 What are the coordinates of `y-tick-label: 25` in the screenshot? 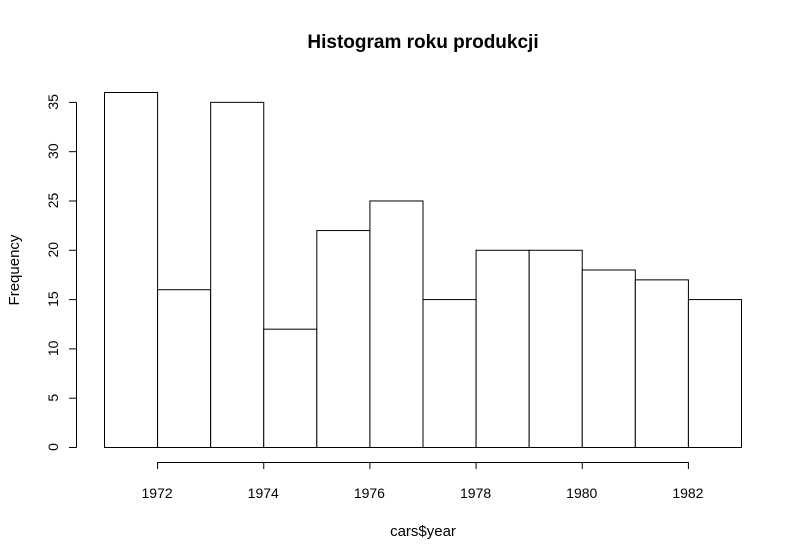 It's located at (53, 200).